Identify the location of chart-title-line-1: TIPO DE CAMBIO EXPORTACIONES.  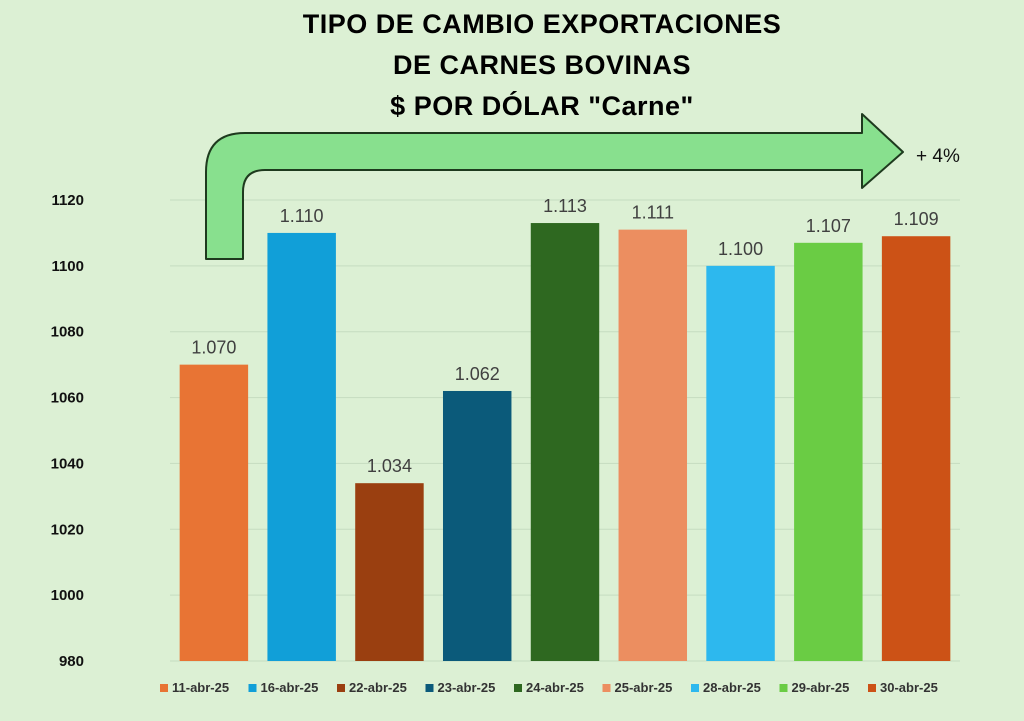
(542, 24).